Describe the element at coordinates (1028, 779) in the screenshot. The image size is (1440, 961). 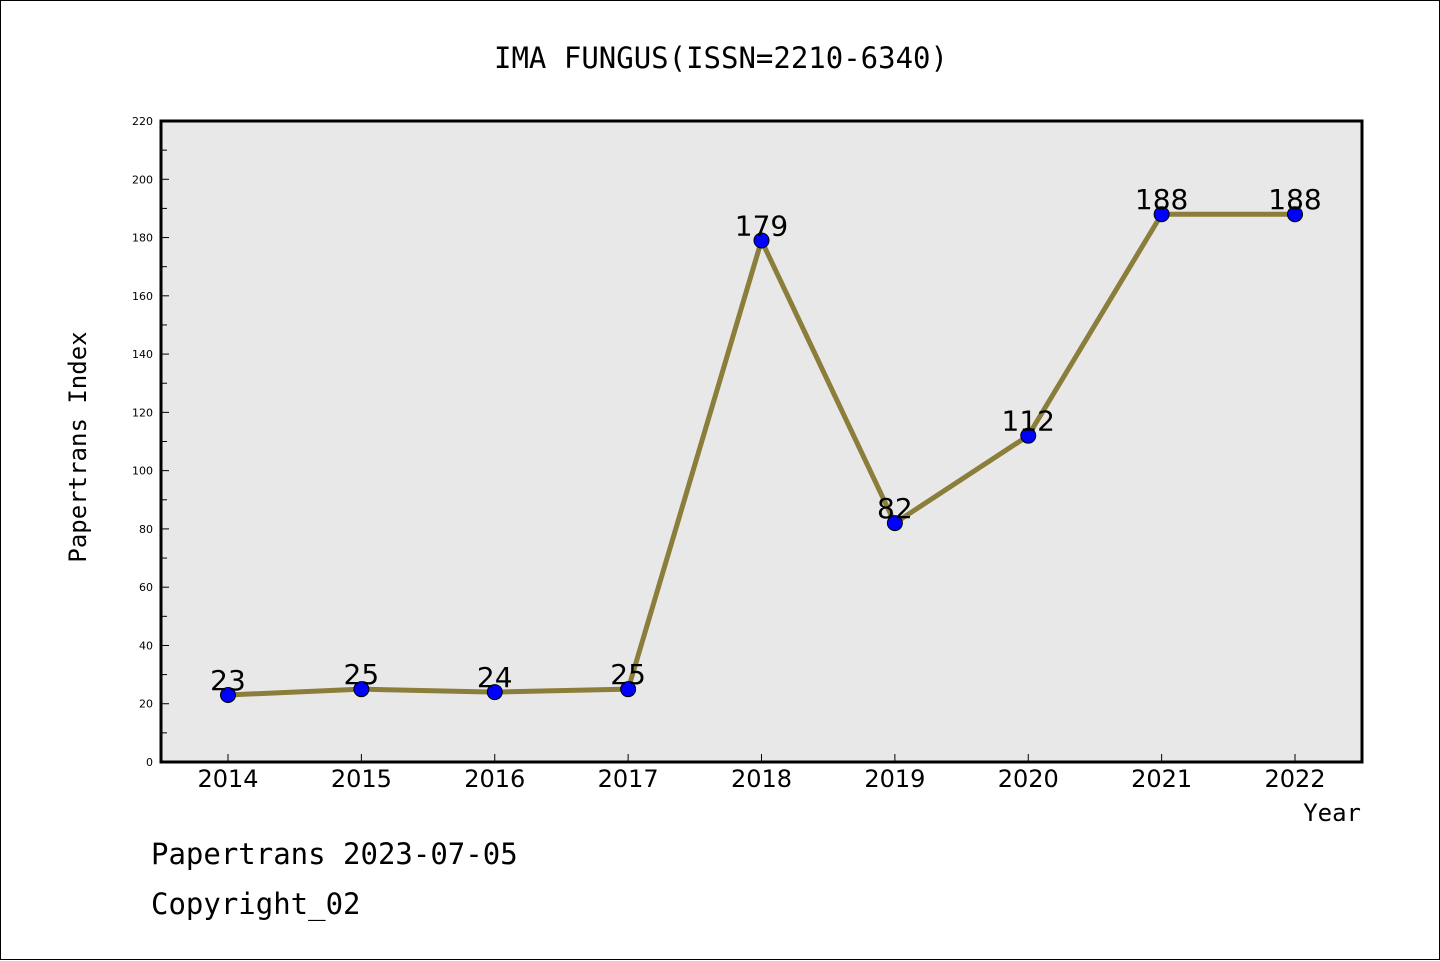
I see `x-tick-label: 2020` at that location.